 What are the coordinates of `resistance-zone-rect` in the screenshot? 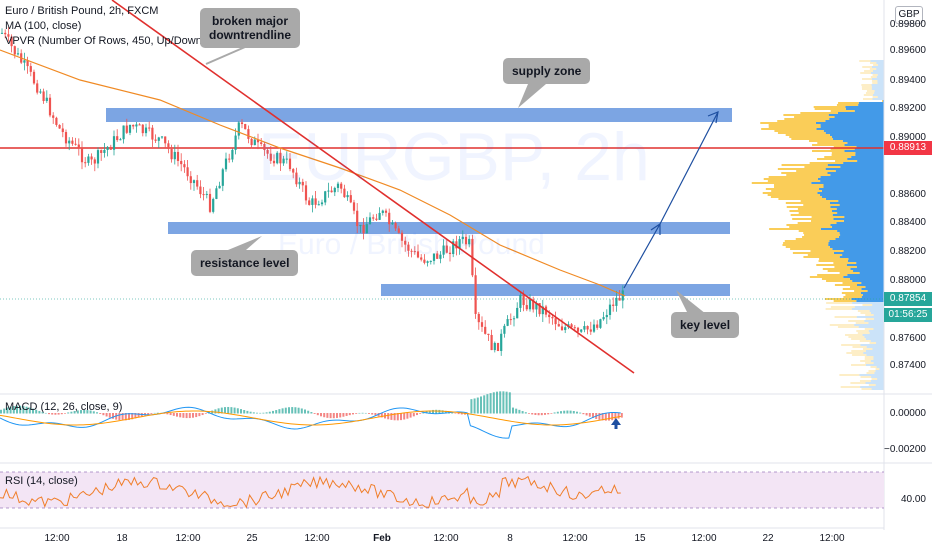 It's located at (449, 228).